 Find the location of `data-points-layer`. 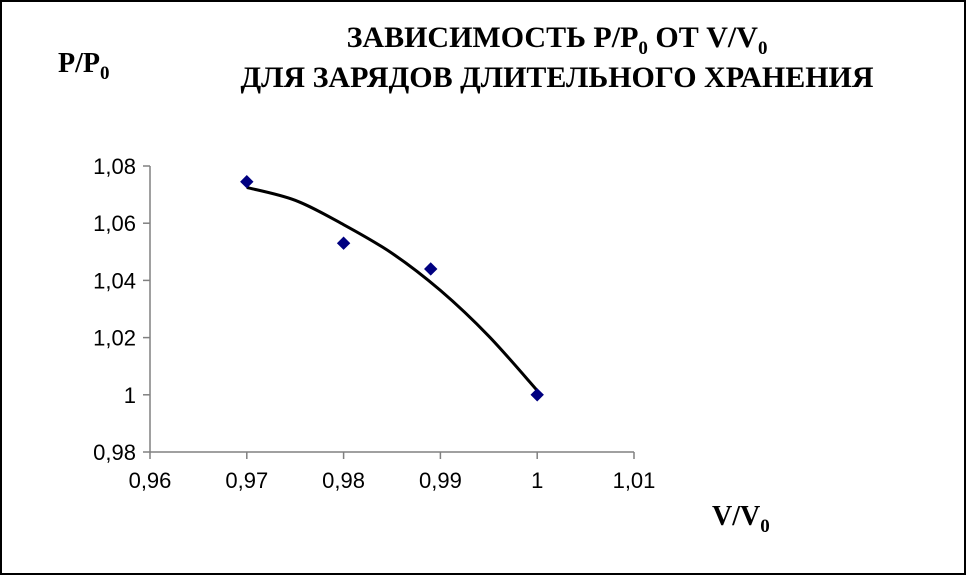

data-points-layer is located at coordinates (392, 288).